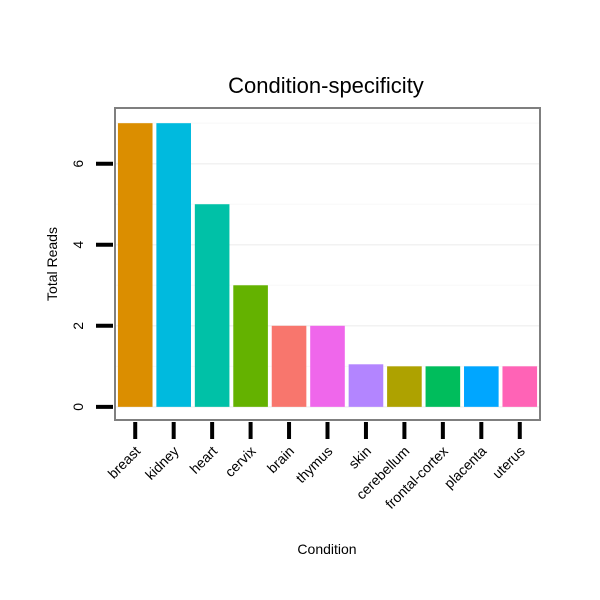 Image resolution: width=600 pixels, height=600 pixels. Describe the element at coordinates (280, 459) in the screenshot. I see `x-tick-label-brain: brain` at that location.